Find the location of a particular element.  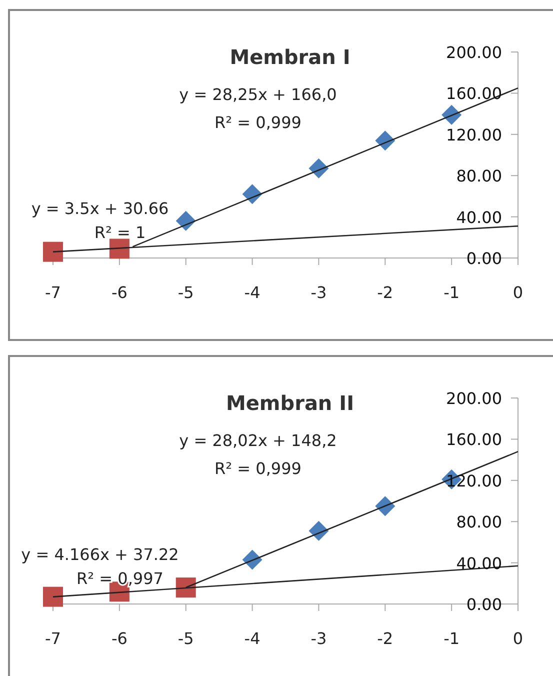

chart-title: Membran II is located at coordinates (290, 403).